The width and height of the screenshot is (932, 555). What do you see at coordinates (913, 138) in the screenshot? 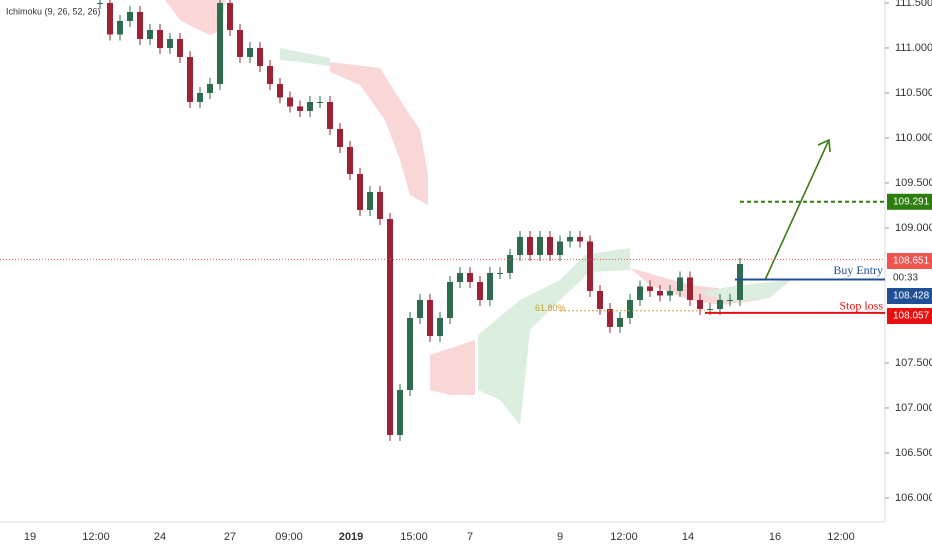
I see `y-tick-label: 110.000` at bounding box center [913, 138].